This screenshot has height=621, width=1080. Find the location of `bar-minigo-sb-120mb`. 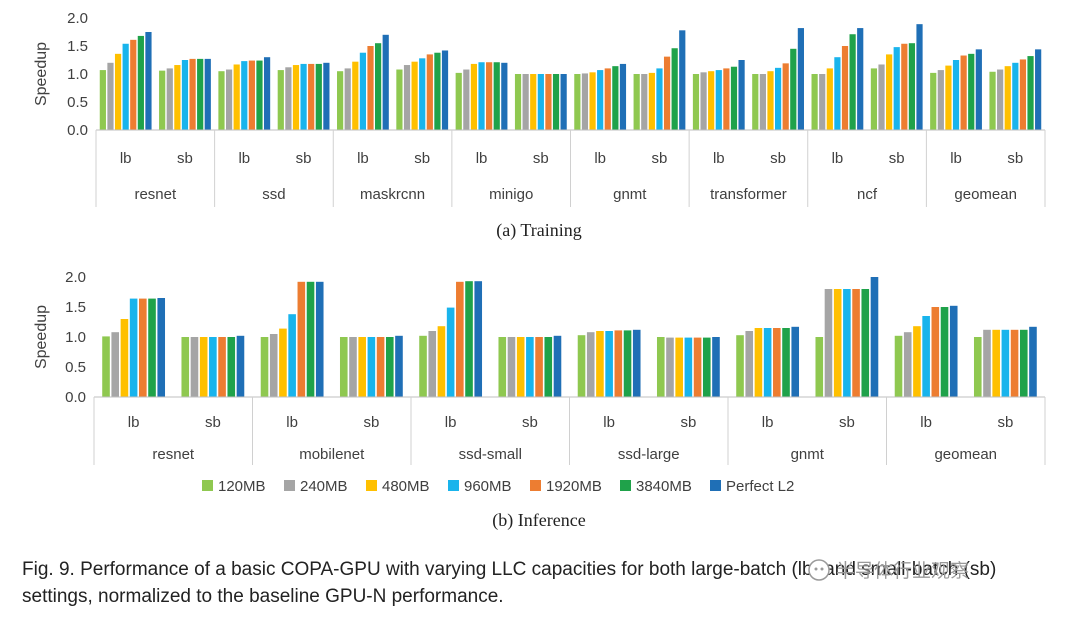

bar-minigo-sb-120mb is located at coordinates (518, 102).